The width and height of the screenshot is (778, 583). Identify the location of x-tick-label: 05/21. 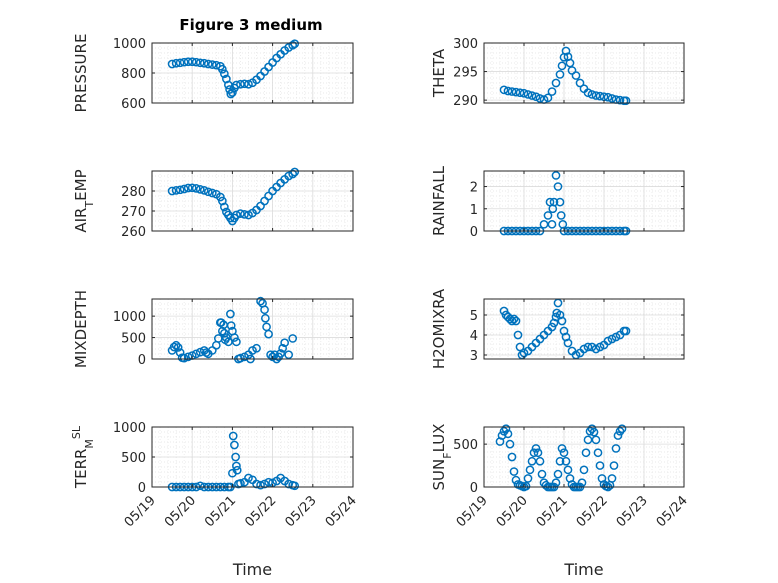
(220, 511).